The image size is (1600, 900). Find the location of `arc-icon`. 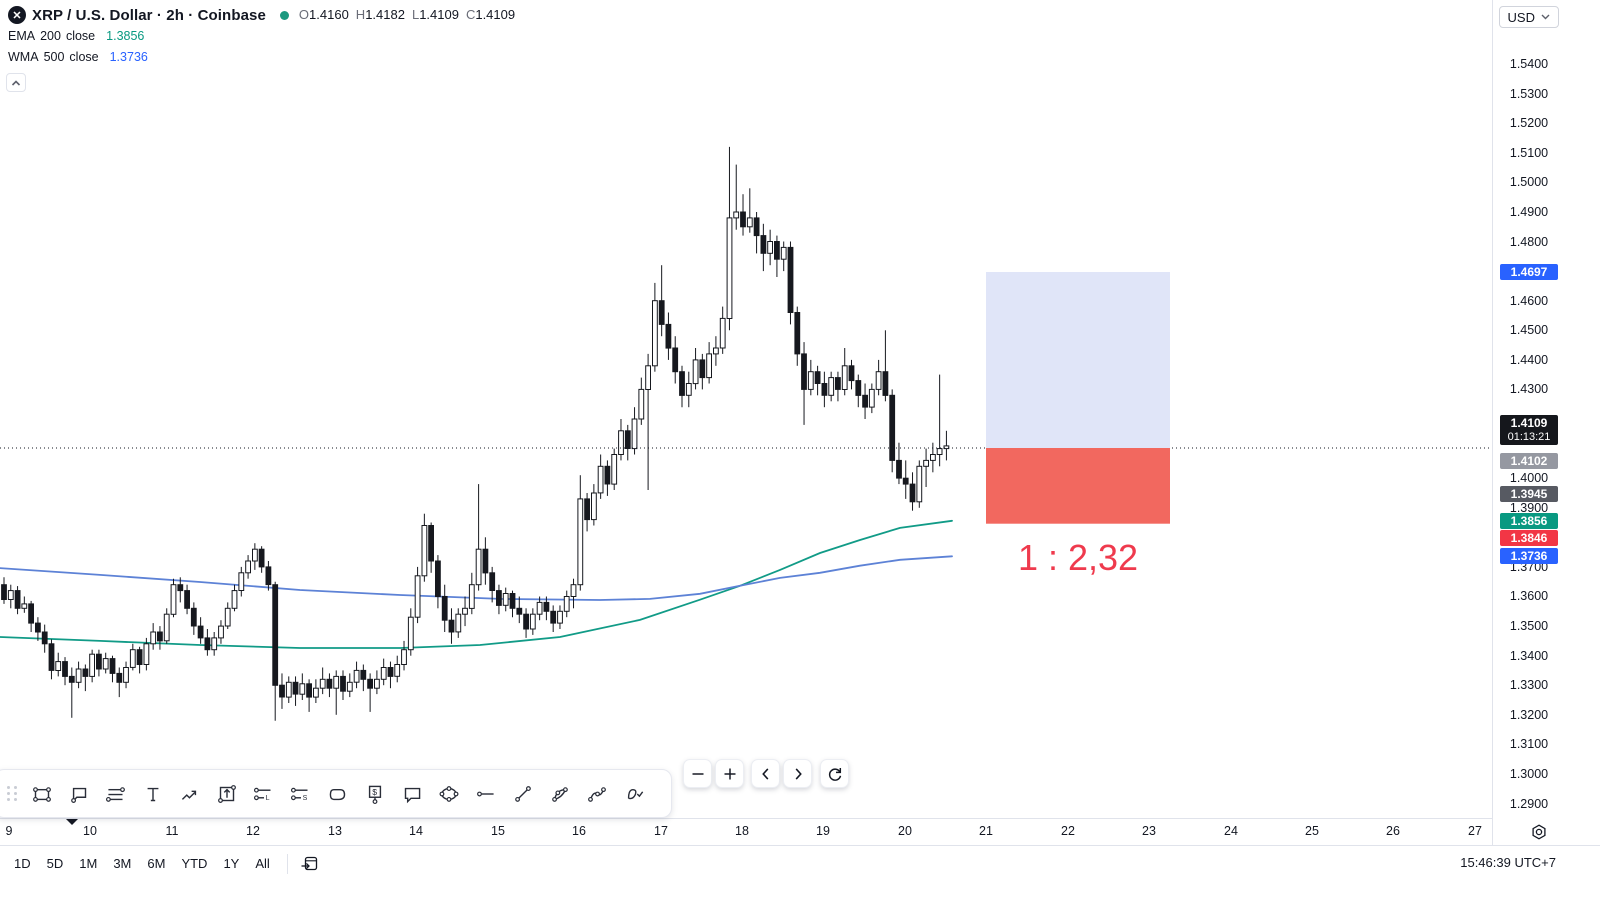

arc-icon is located at coordinates (559, 794).